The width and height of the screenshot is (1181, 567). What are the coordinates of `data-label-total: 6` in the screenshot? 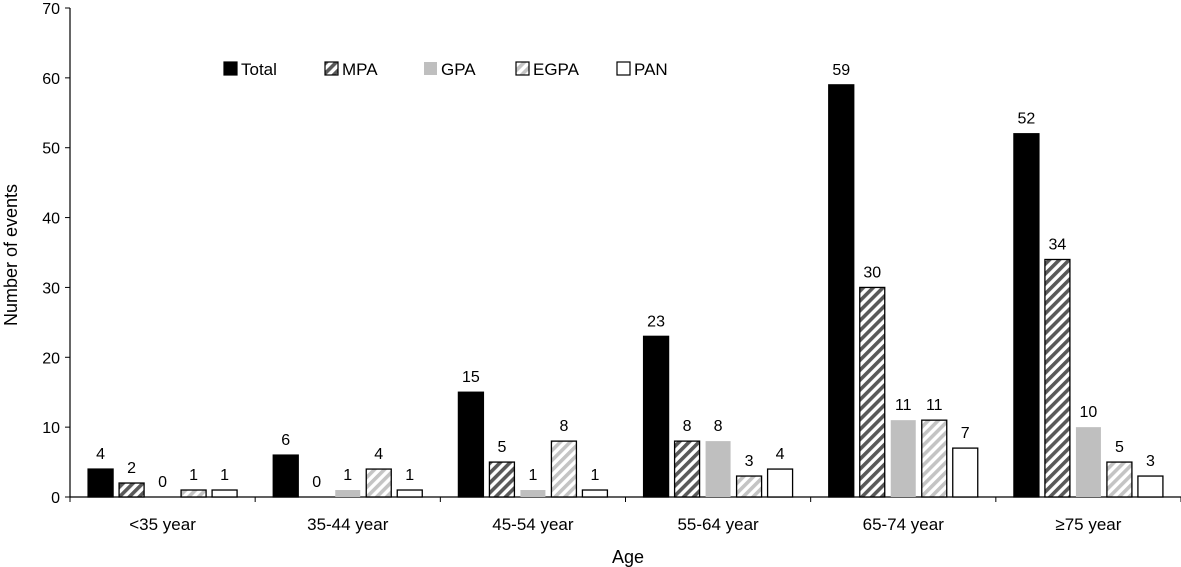 It's located at (285, 440).